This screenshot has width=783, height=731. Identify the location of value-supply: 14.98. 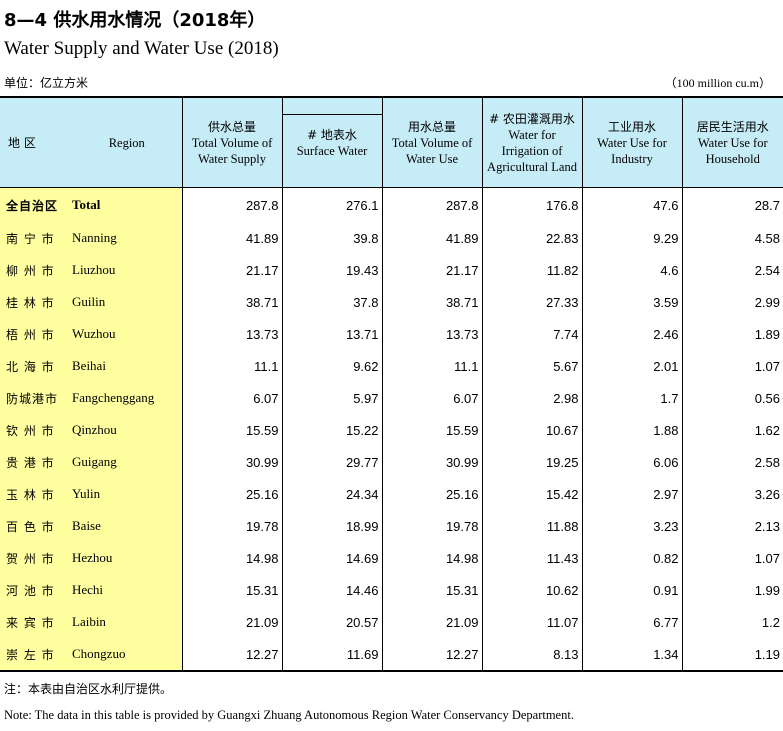
(231, 558).